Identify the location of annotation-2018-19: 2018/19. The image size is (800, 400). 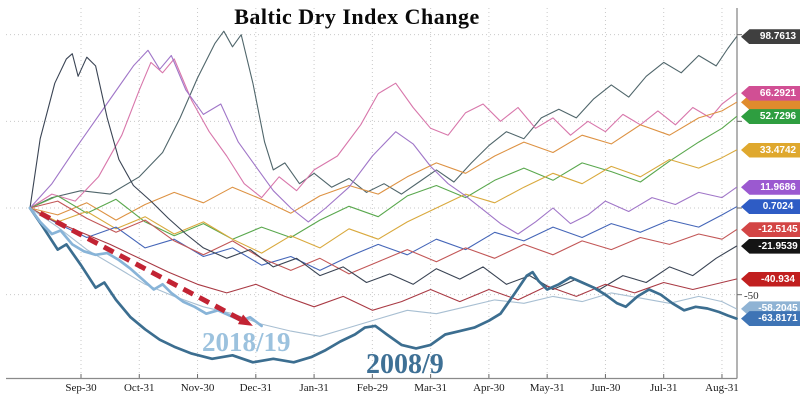
(246, 342).